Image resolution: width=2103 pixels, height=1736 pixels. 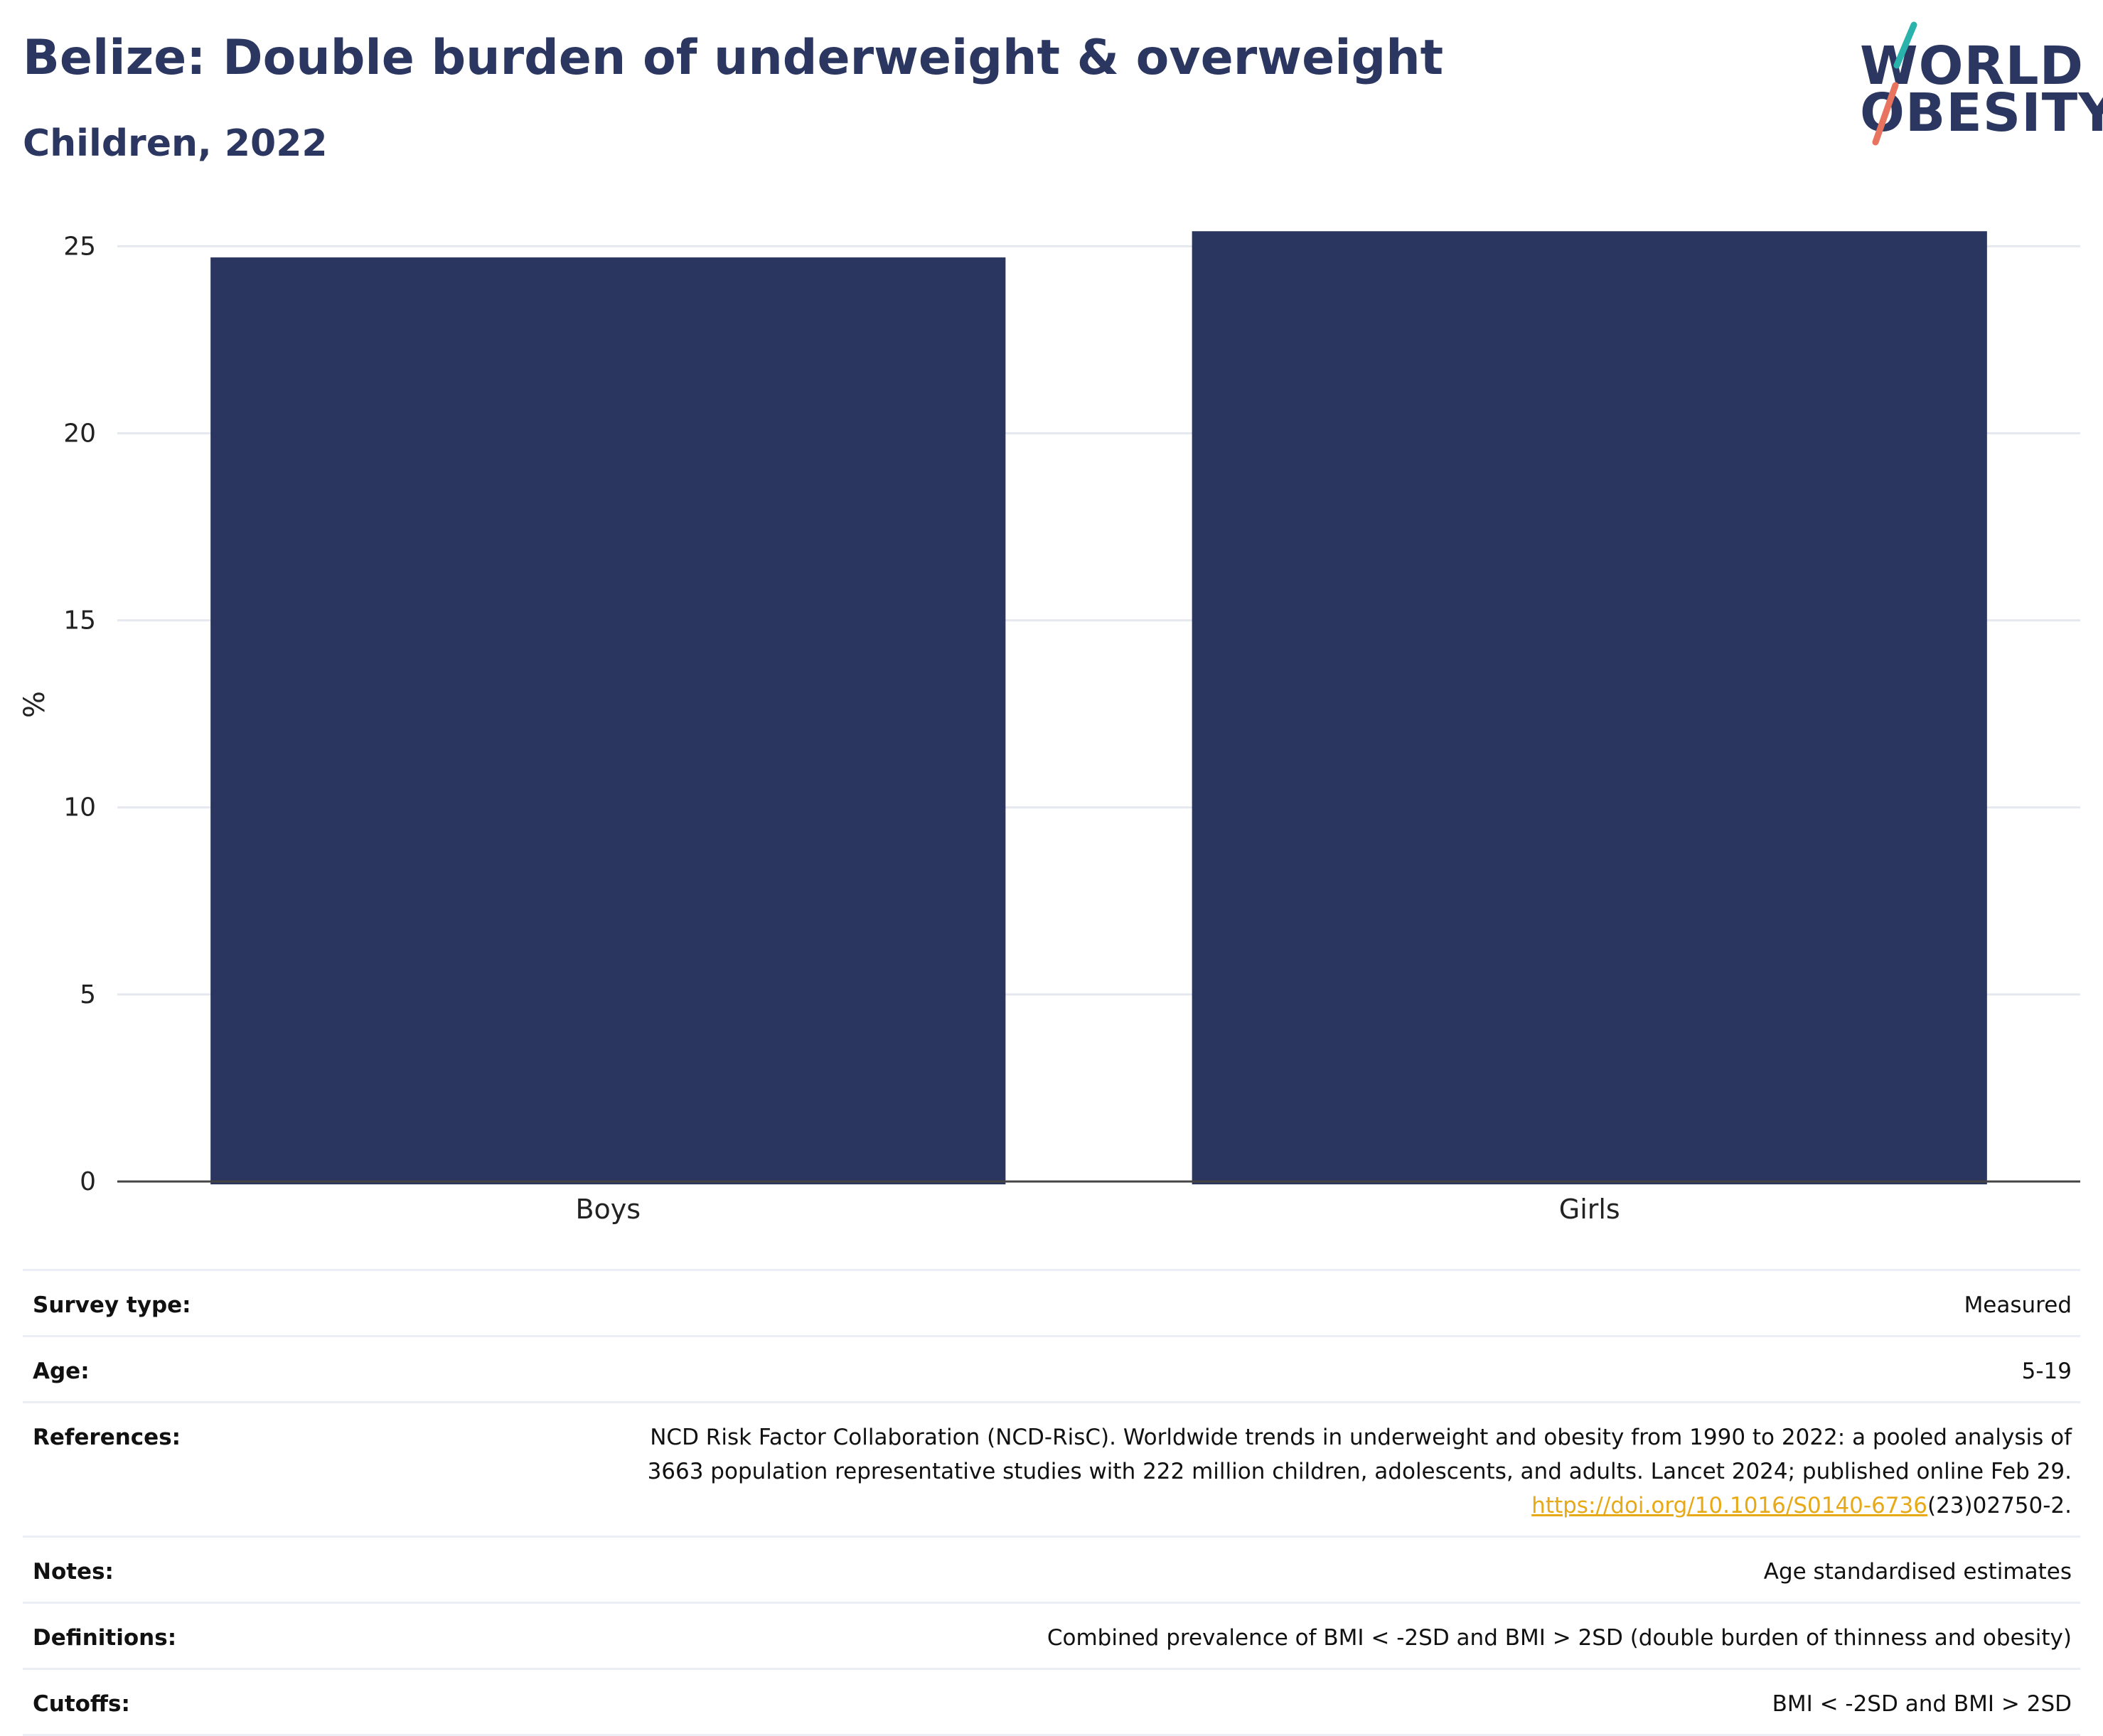 I want to click on cutoffs-label: Cutoffs:, so click(x=281, y=1702).